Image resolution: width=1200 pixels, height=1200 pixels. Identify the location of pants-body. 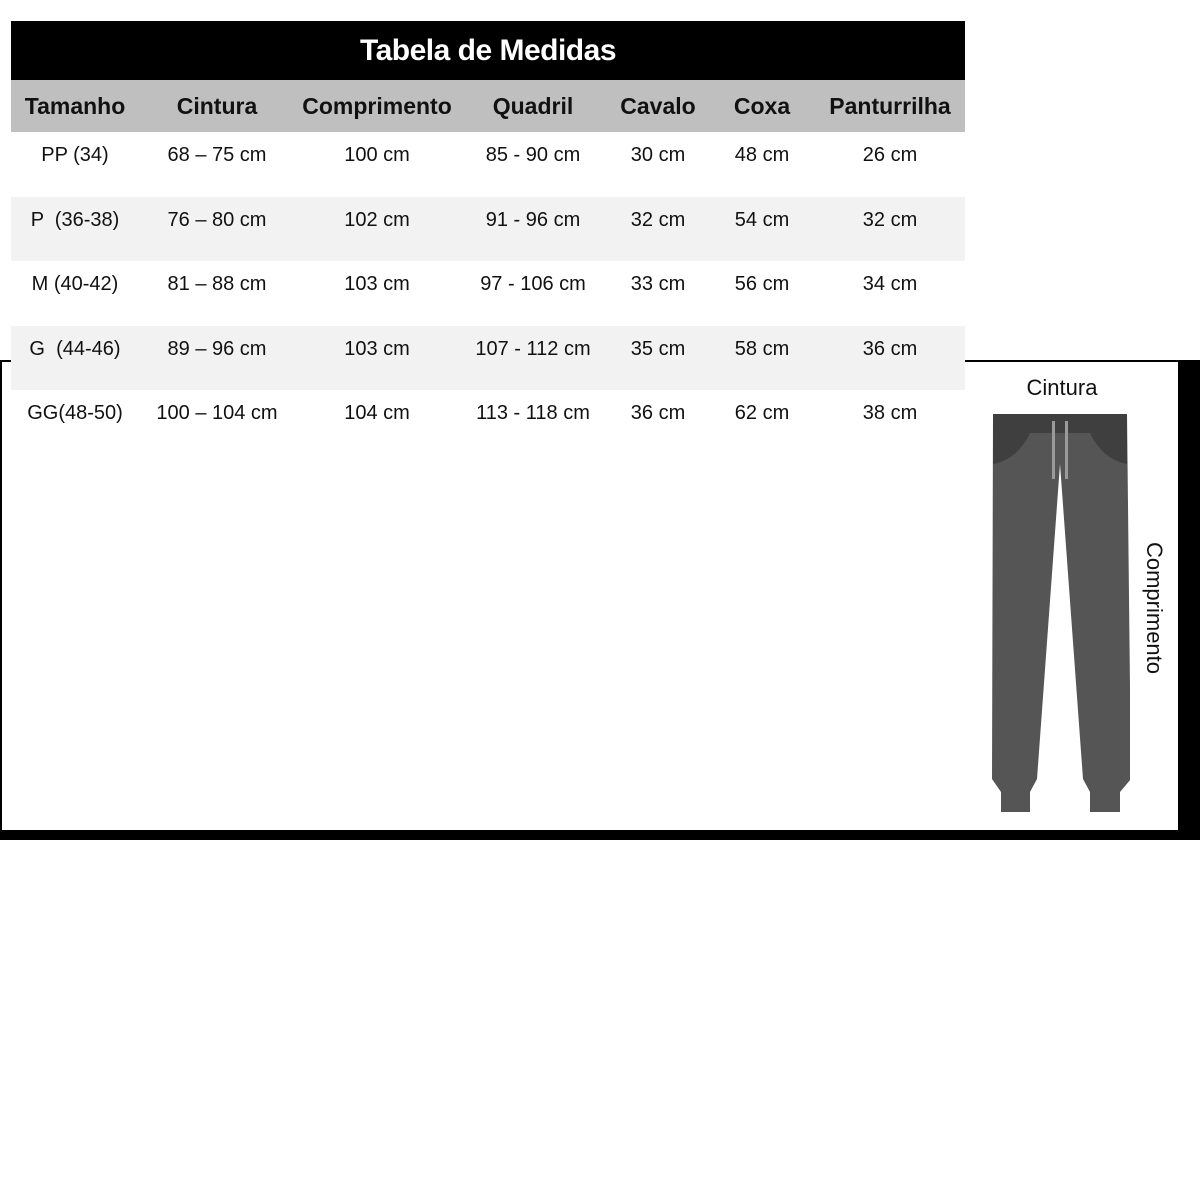
(1061, 613).